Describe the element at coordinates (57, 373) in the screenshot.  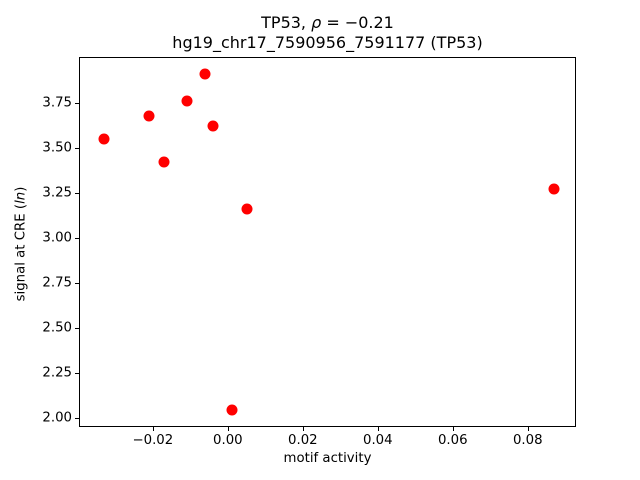
I see `y-tick-label: 2.25` at that location.